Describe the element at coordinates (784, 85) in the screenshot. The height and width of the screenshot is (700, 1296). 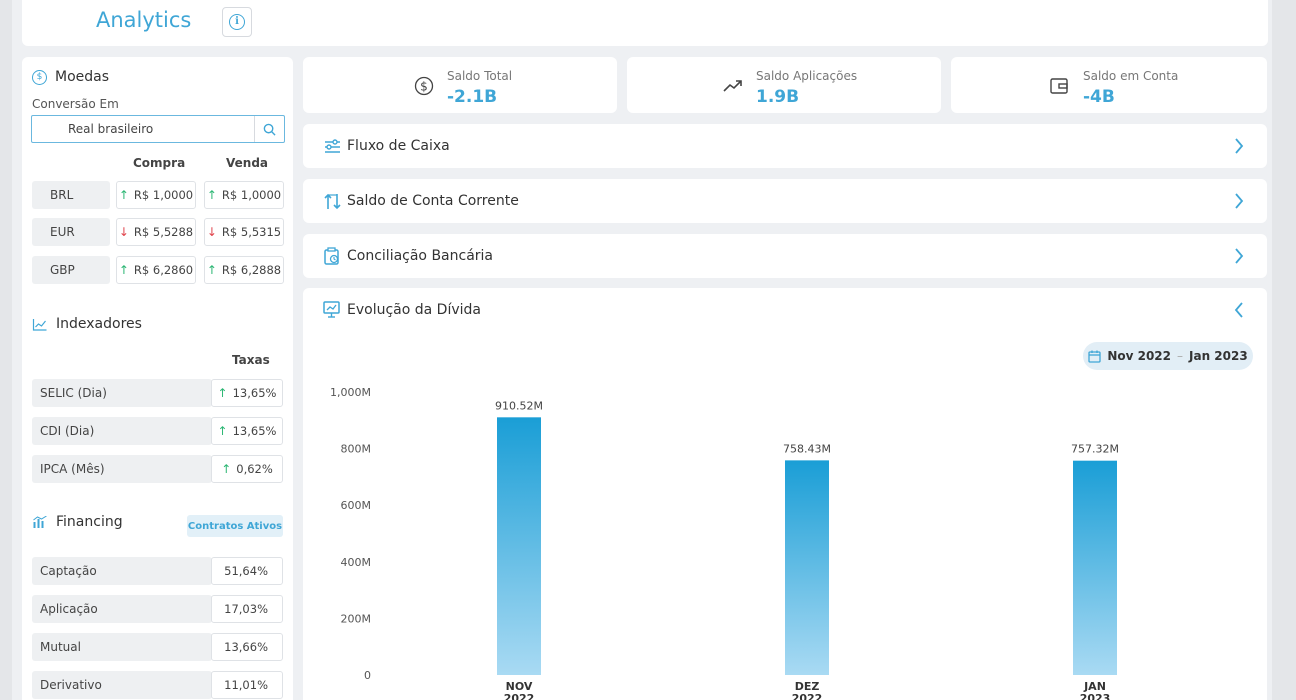
I see `card-saldo-aplicacoes: Saldo Aplicações 1.9B` at that location.